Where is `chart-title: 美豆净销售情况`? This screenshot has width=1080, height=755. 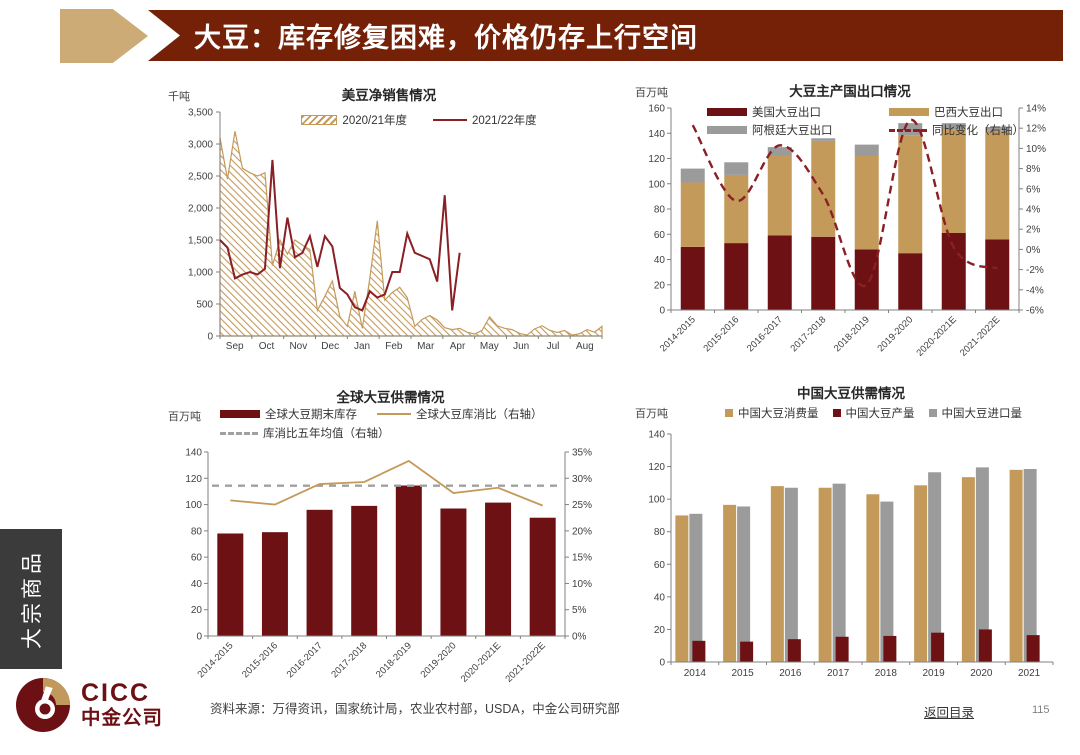
chart-title: 美豆净销售情况 is located at coordinates (389, 95).